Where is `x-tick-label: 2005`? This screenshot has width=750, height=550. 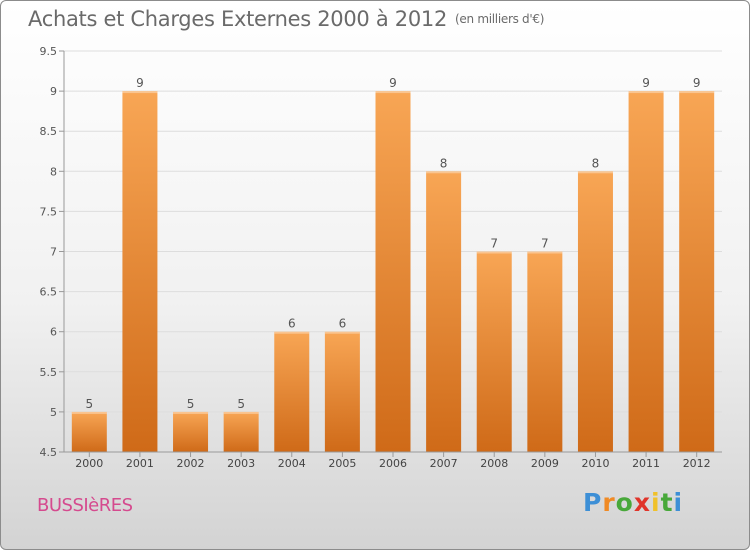 x-tick-label: 2005 is located at coordinates (342, 463).